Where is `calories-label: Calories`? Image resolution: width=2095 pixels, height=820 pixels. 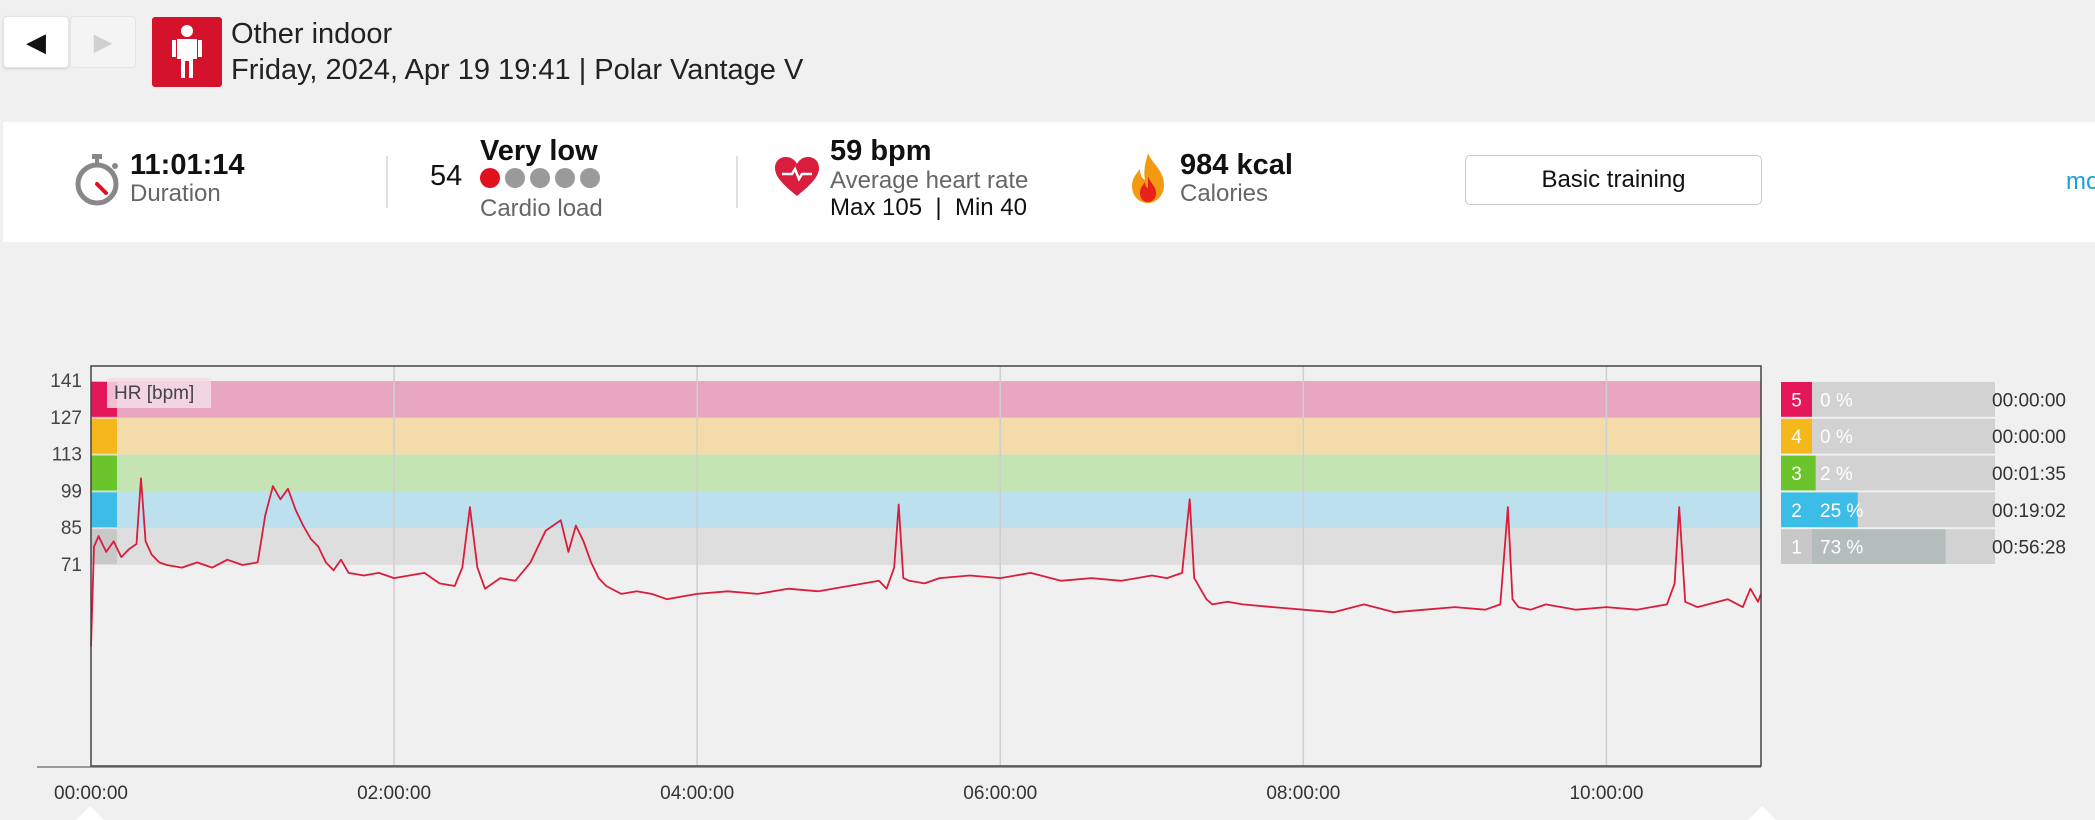
calories-label: Calories is located at coordinates (1224, 193).